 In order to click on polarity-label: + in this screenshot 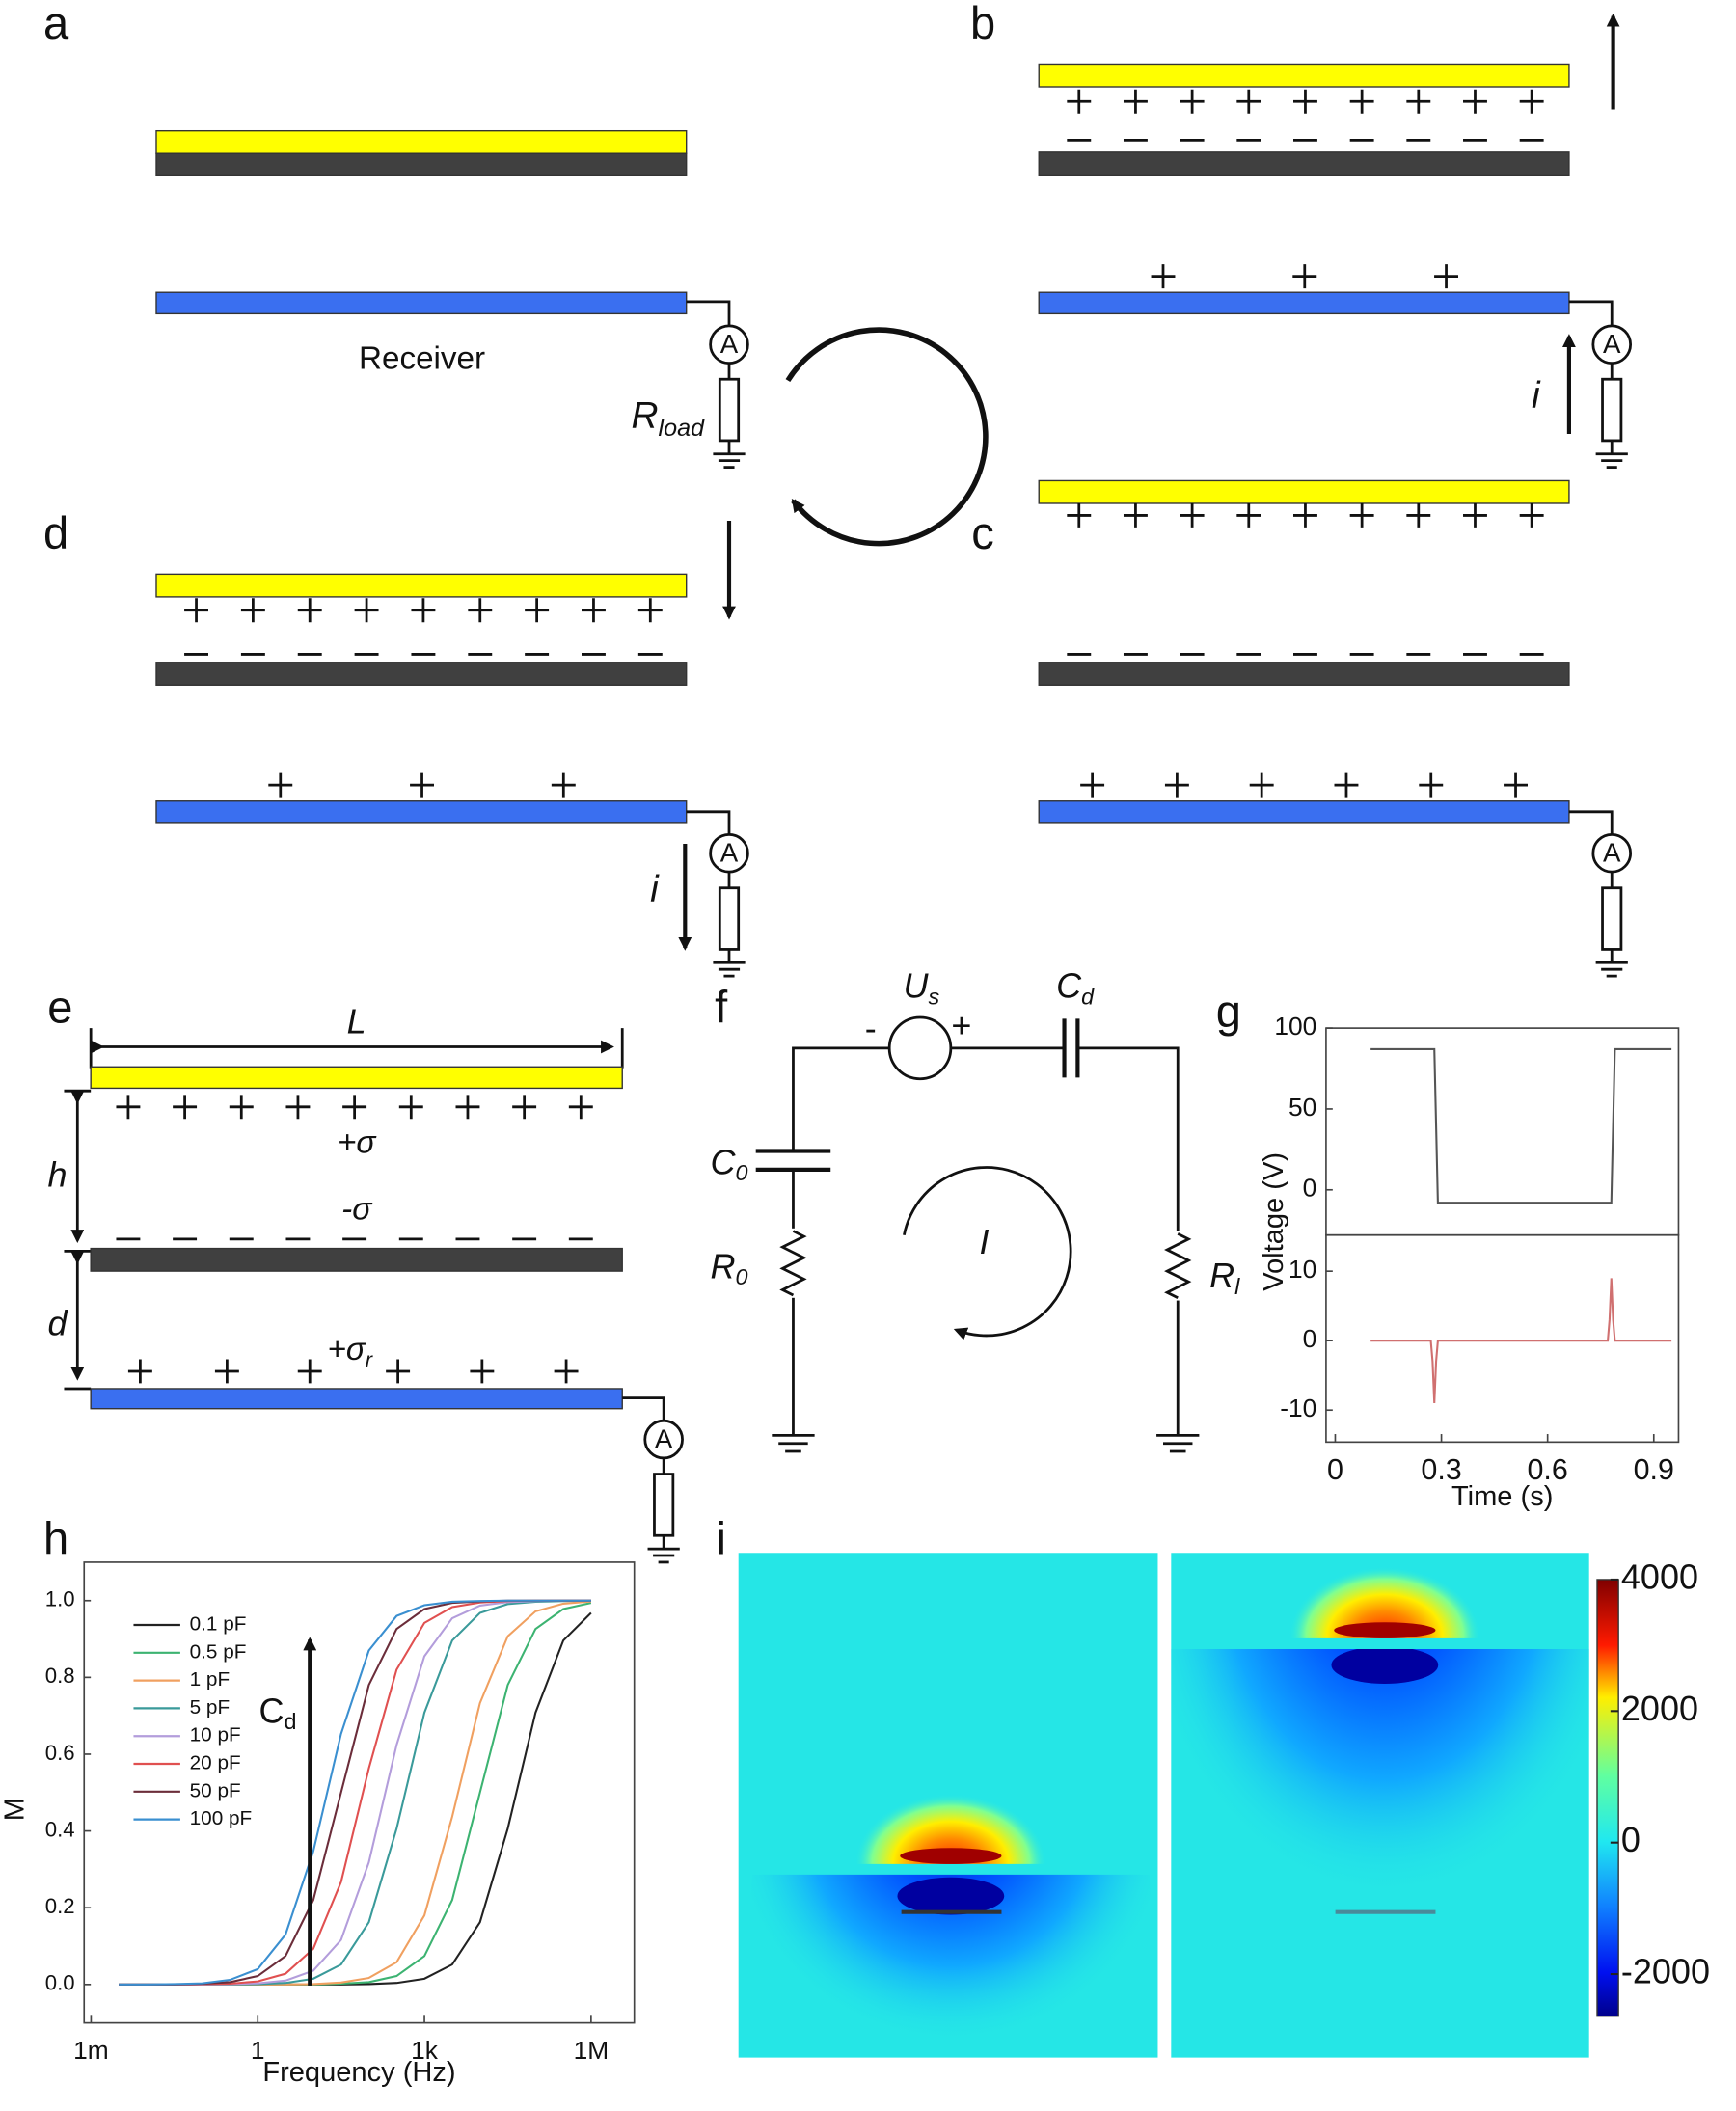, I will do `click(961, 1025)`.